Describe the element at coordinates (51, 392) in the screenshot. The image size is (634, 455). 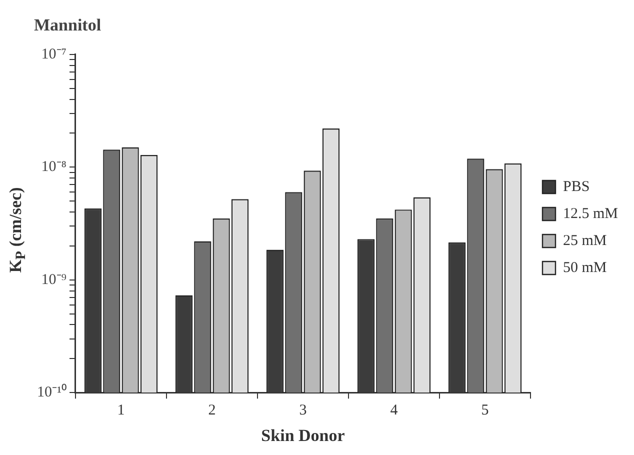
I see `y-tick-label: 10⁻¹⁰` at that location.